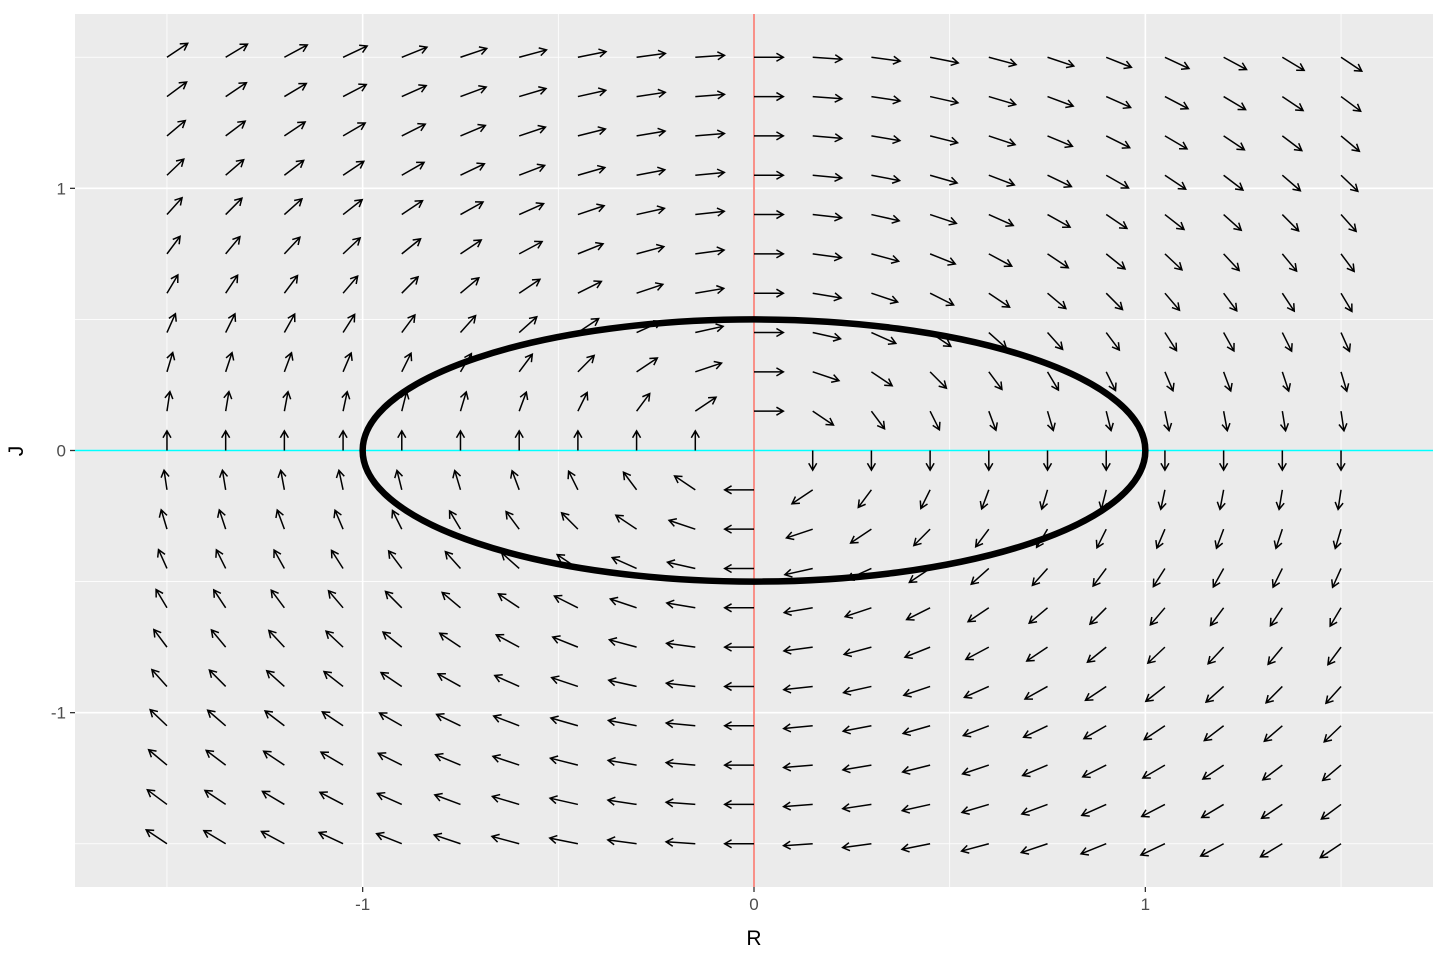 The height and width of the screenshot is (964, 1445). Describe the element at coordinates (753, 938) in the screenshot. I see `x-axis-title: R` at that location.